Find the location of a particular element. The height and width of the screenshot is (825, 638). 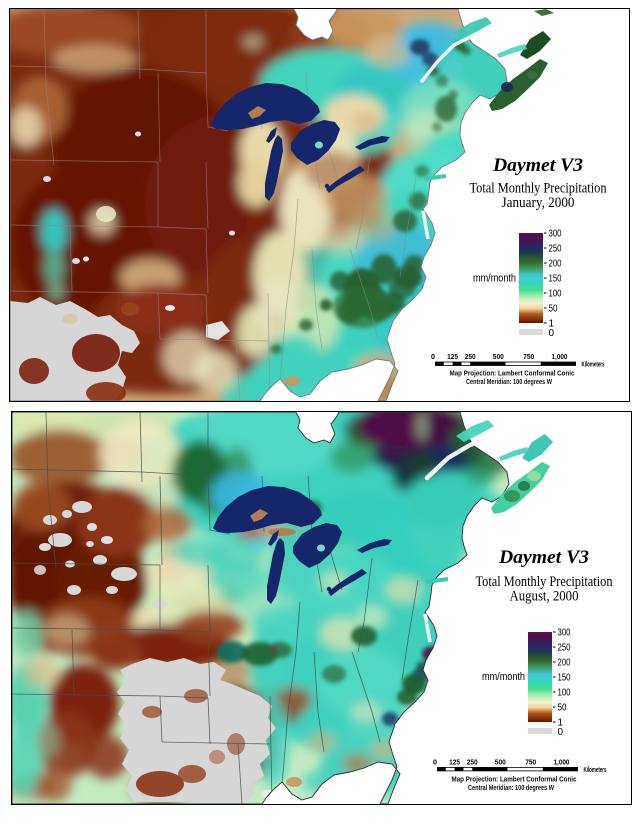

svg-text: August, 2000 is located at coordinates (544, 597).